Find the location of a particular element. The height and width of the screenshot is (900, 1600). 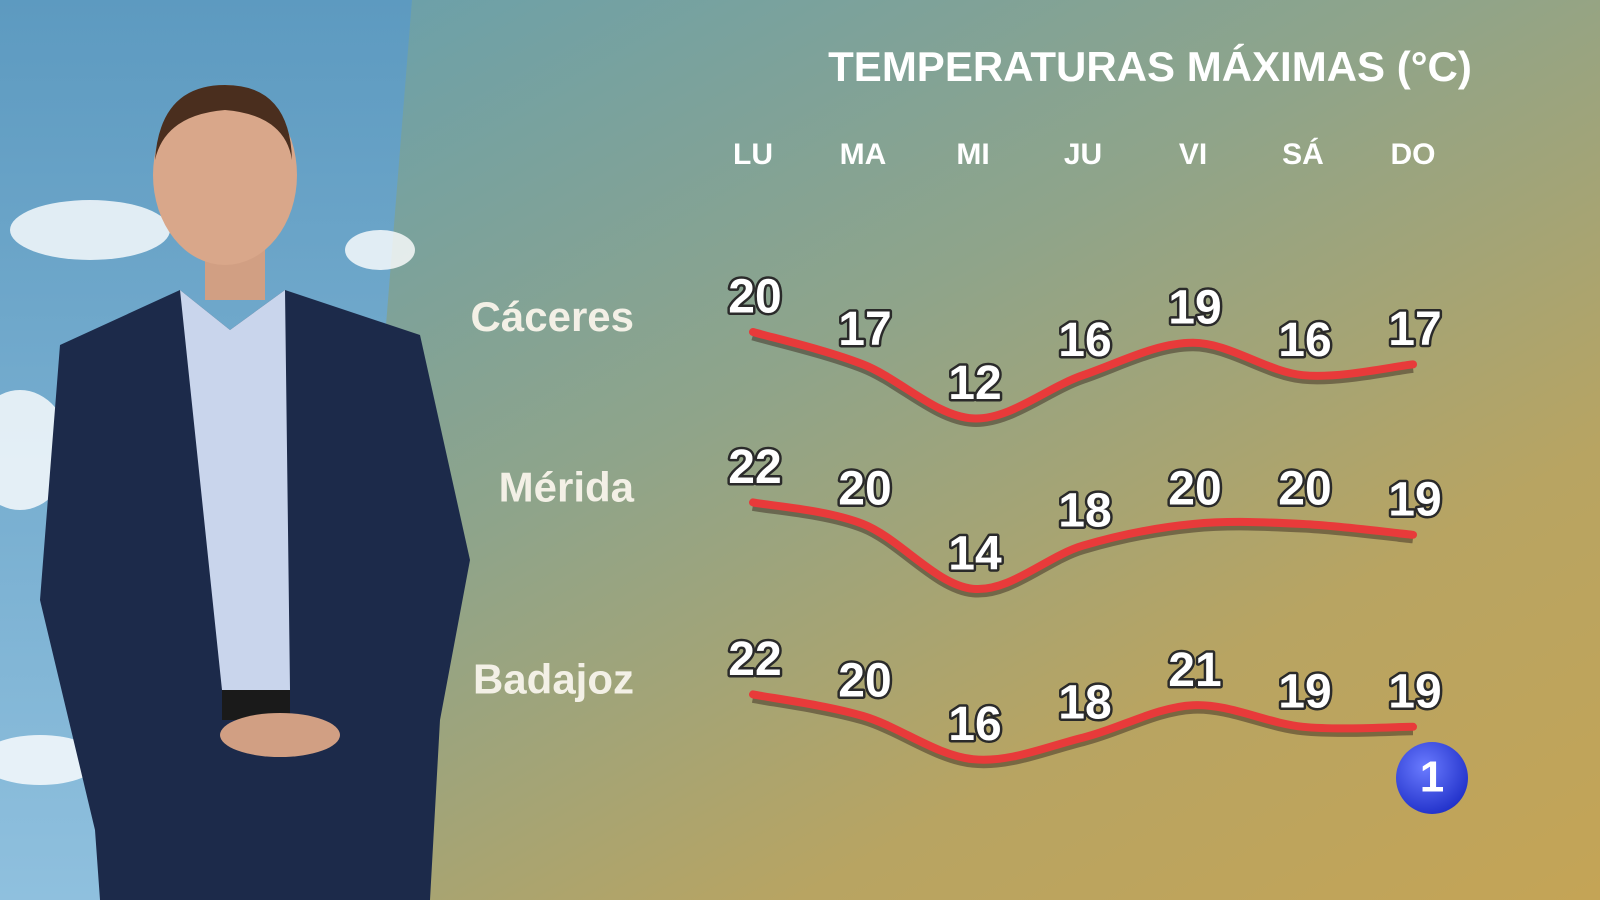

x-tick-label: LU is located at coordinates (753, 154).